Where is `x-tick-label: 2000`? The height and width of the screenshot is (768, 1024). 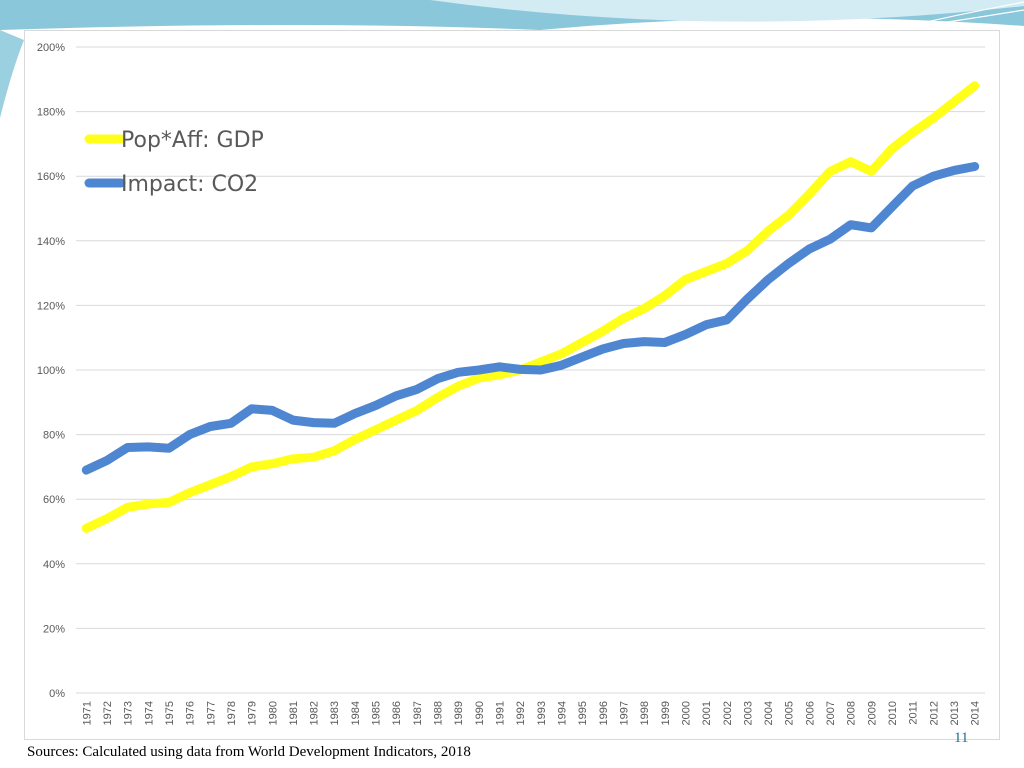 x-tick-label: 2000 is located at coordinates (686, 713).